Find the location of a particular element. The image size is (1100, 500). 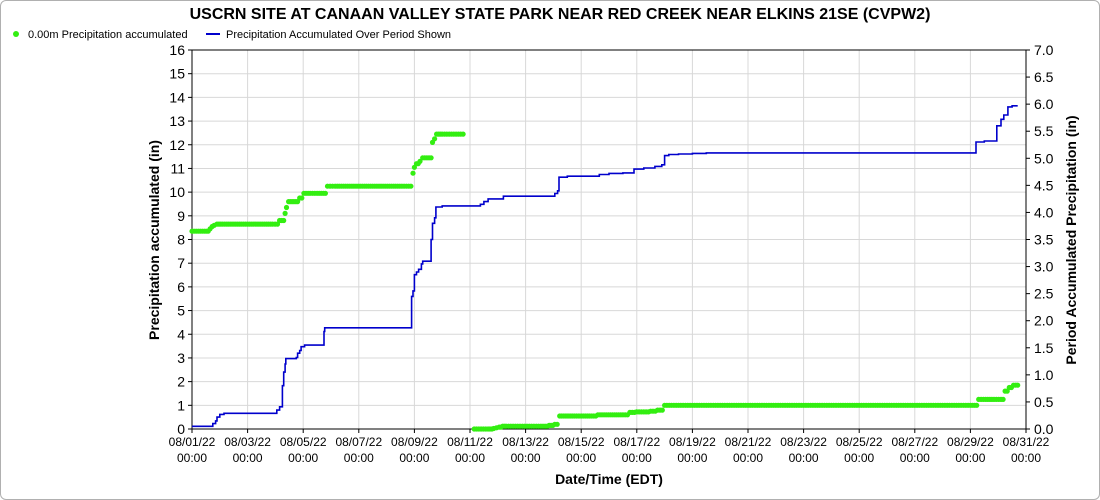

x-tick-label-date: 08/27/22 is located at coordinates (914, 442).